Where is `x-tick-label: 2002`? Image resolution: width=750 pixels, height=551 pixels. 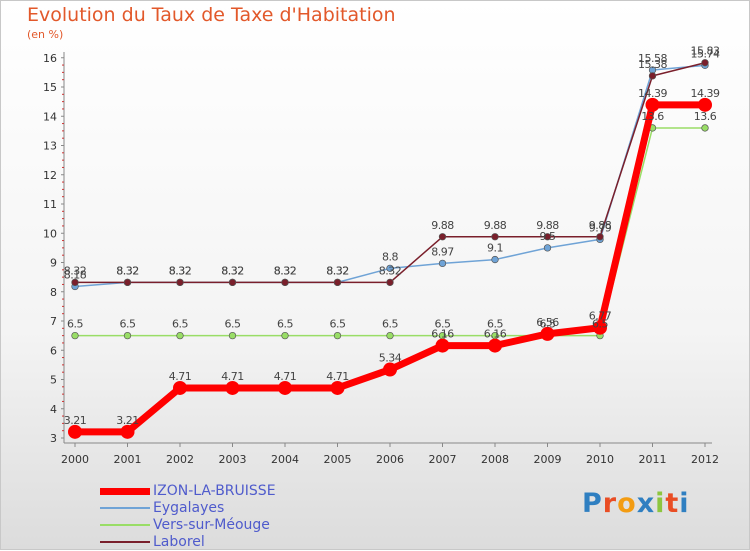
x-tick-label: 2002 is located at coordinates (180, 459).